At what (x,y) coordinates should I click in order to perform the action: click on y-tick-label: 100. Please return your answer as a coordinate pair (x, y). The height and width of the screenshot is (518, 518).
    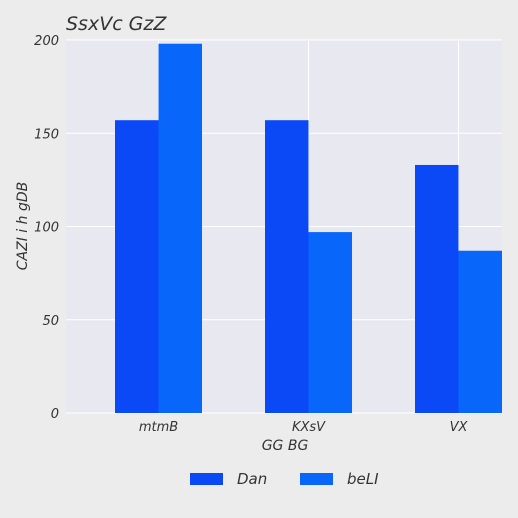
    Looking at the image, I should click on (46, 228).